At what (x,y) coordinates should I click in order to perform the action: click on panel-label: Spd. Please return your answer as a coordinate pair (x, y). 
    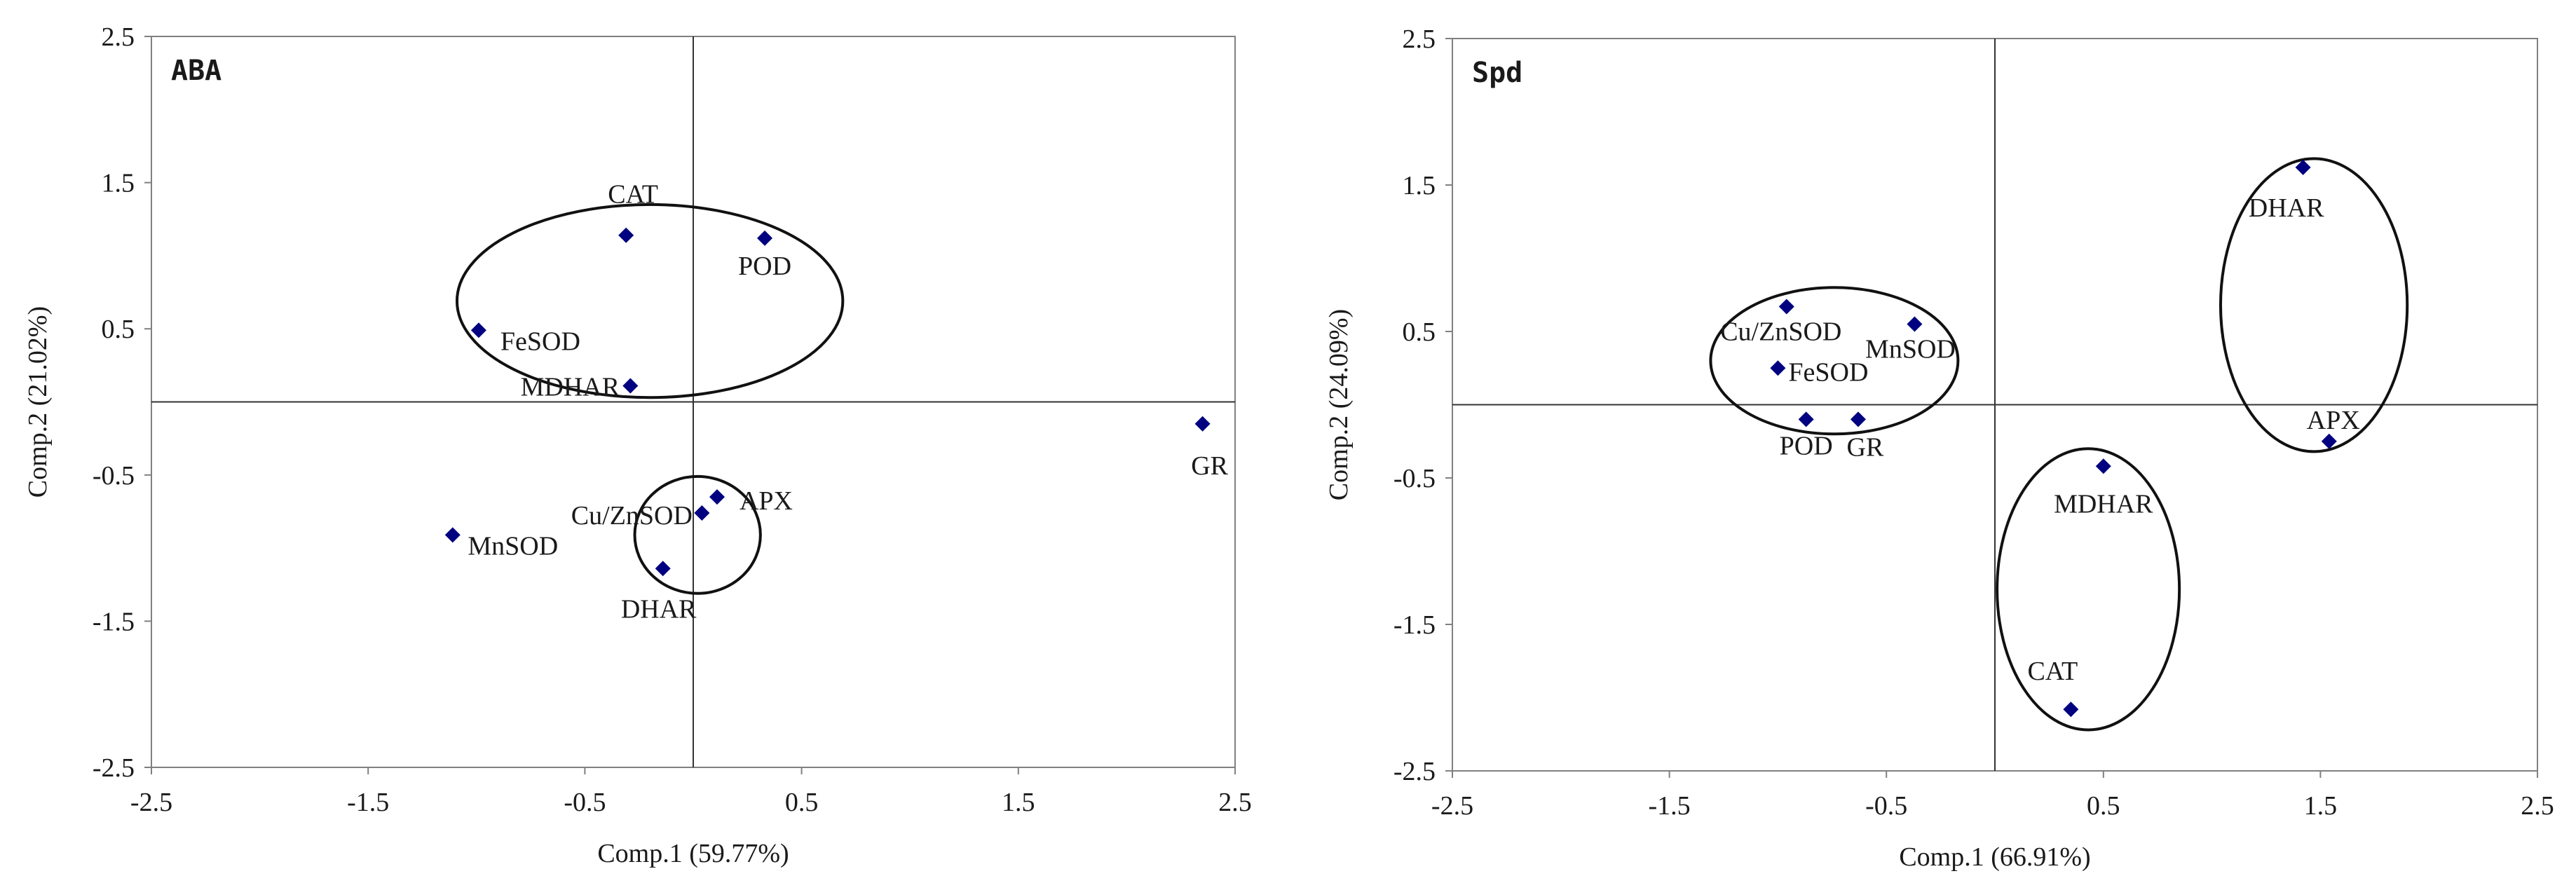
    Looking at the image, I should click on (1497, 73).